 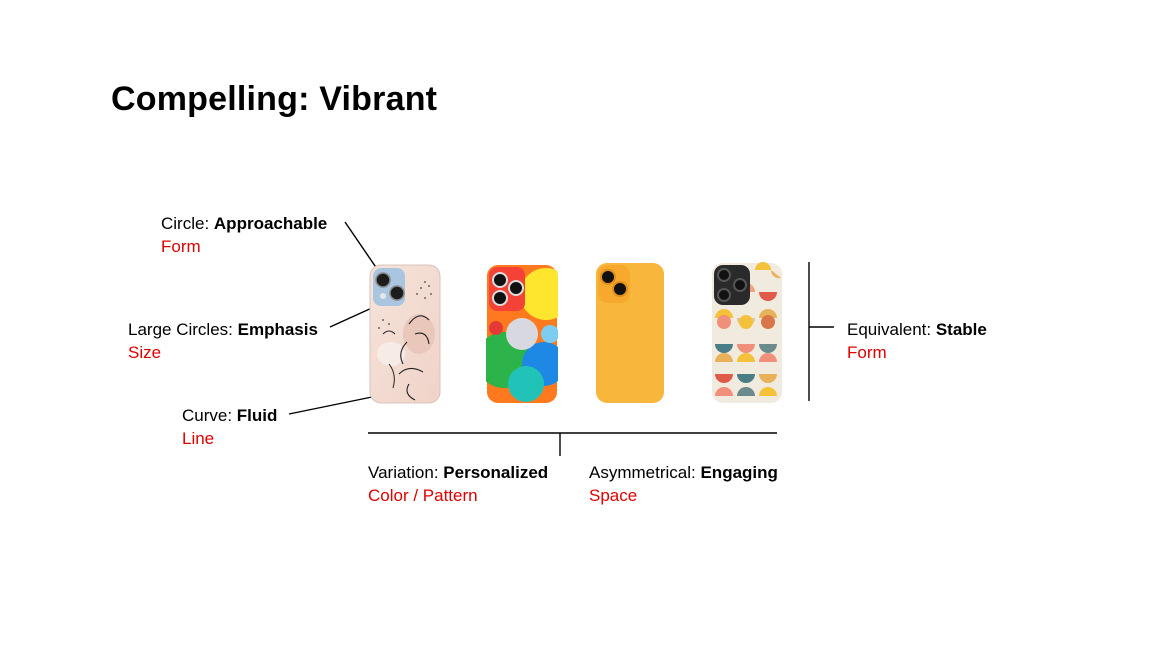 I want to click on asymmetrical-value: Engaging, so click(x=739, y=472).